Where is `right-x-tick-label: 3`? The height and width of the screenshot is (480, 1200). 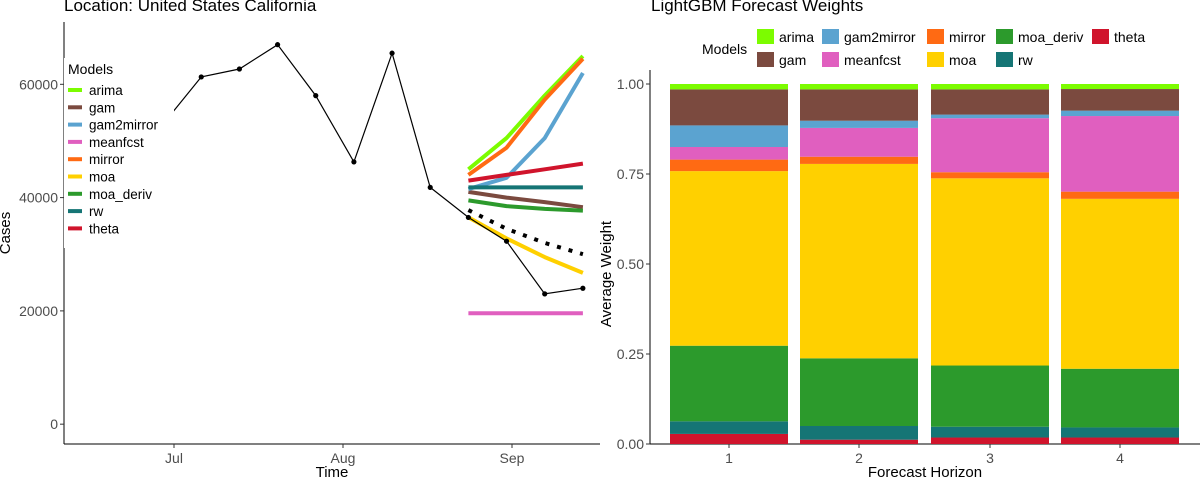 right-x-tick-label: 3 is located at coordinates (990, 458).